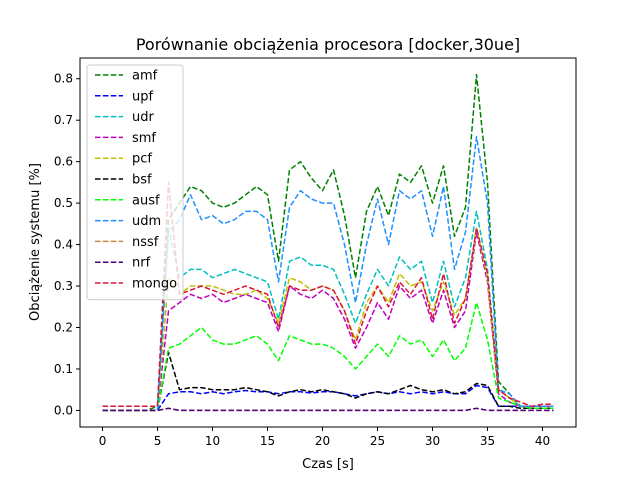 The width and height of the screenshot is (640, 480). I want to click on y-tick-label: 0.8, so click(63, 79).